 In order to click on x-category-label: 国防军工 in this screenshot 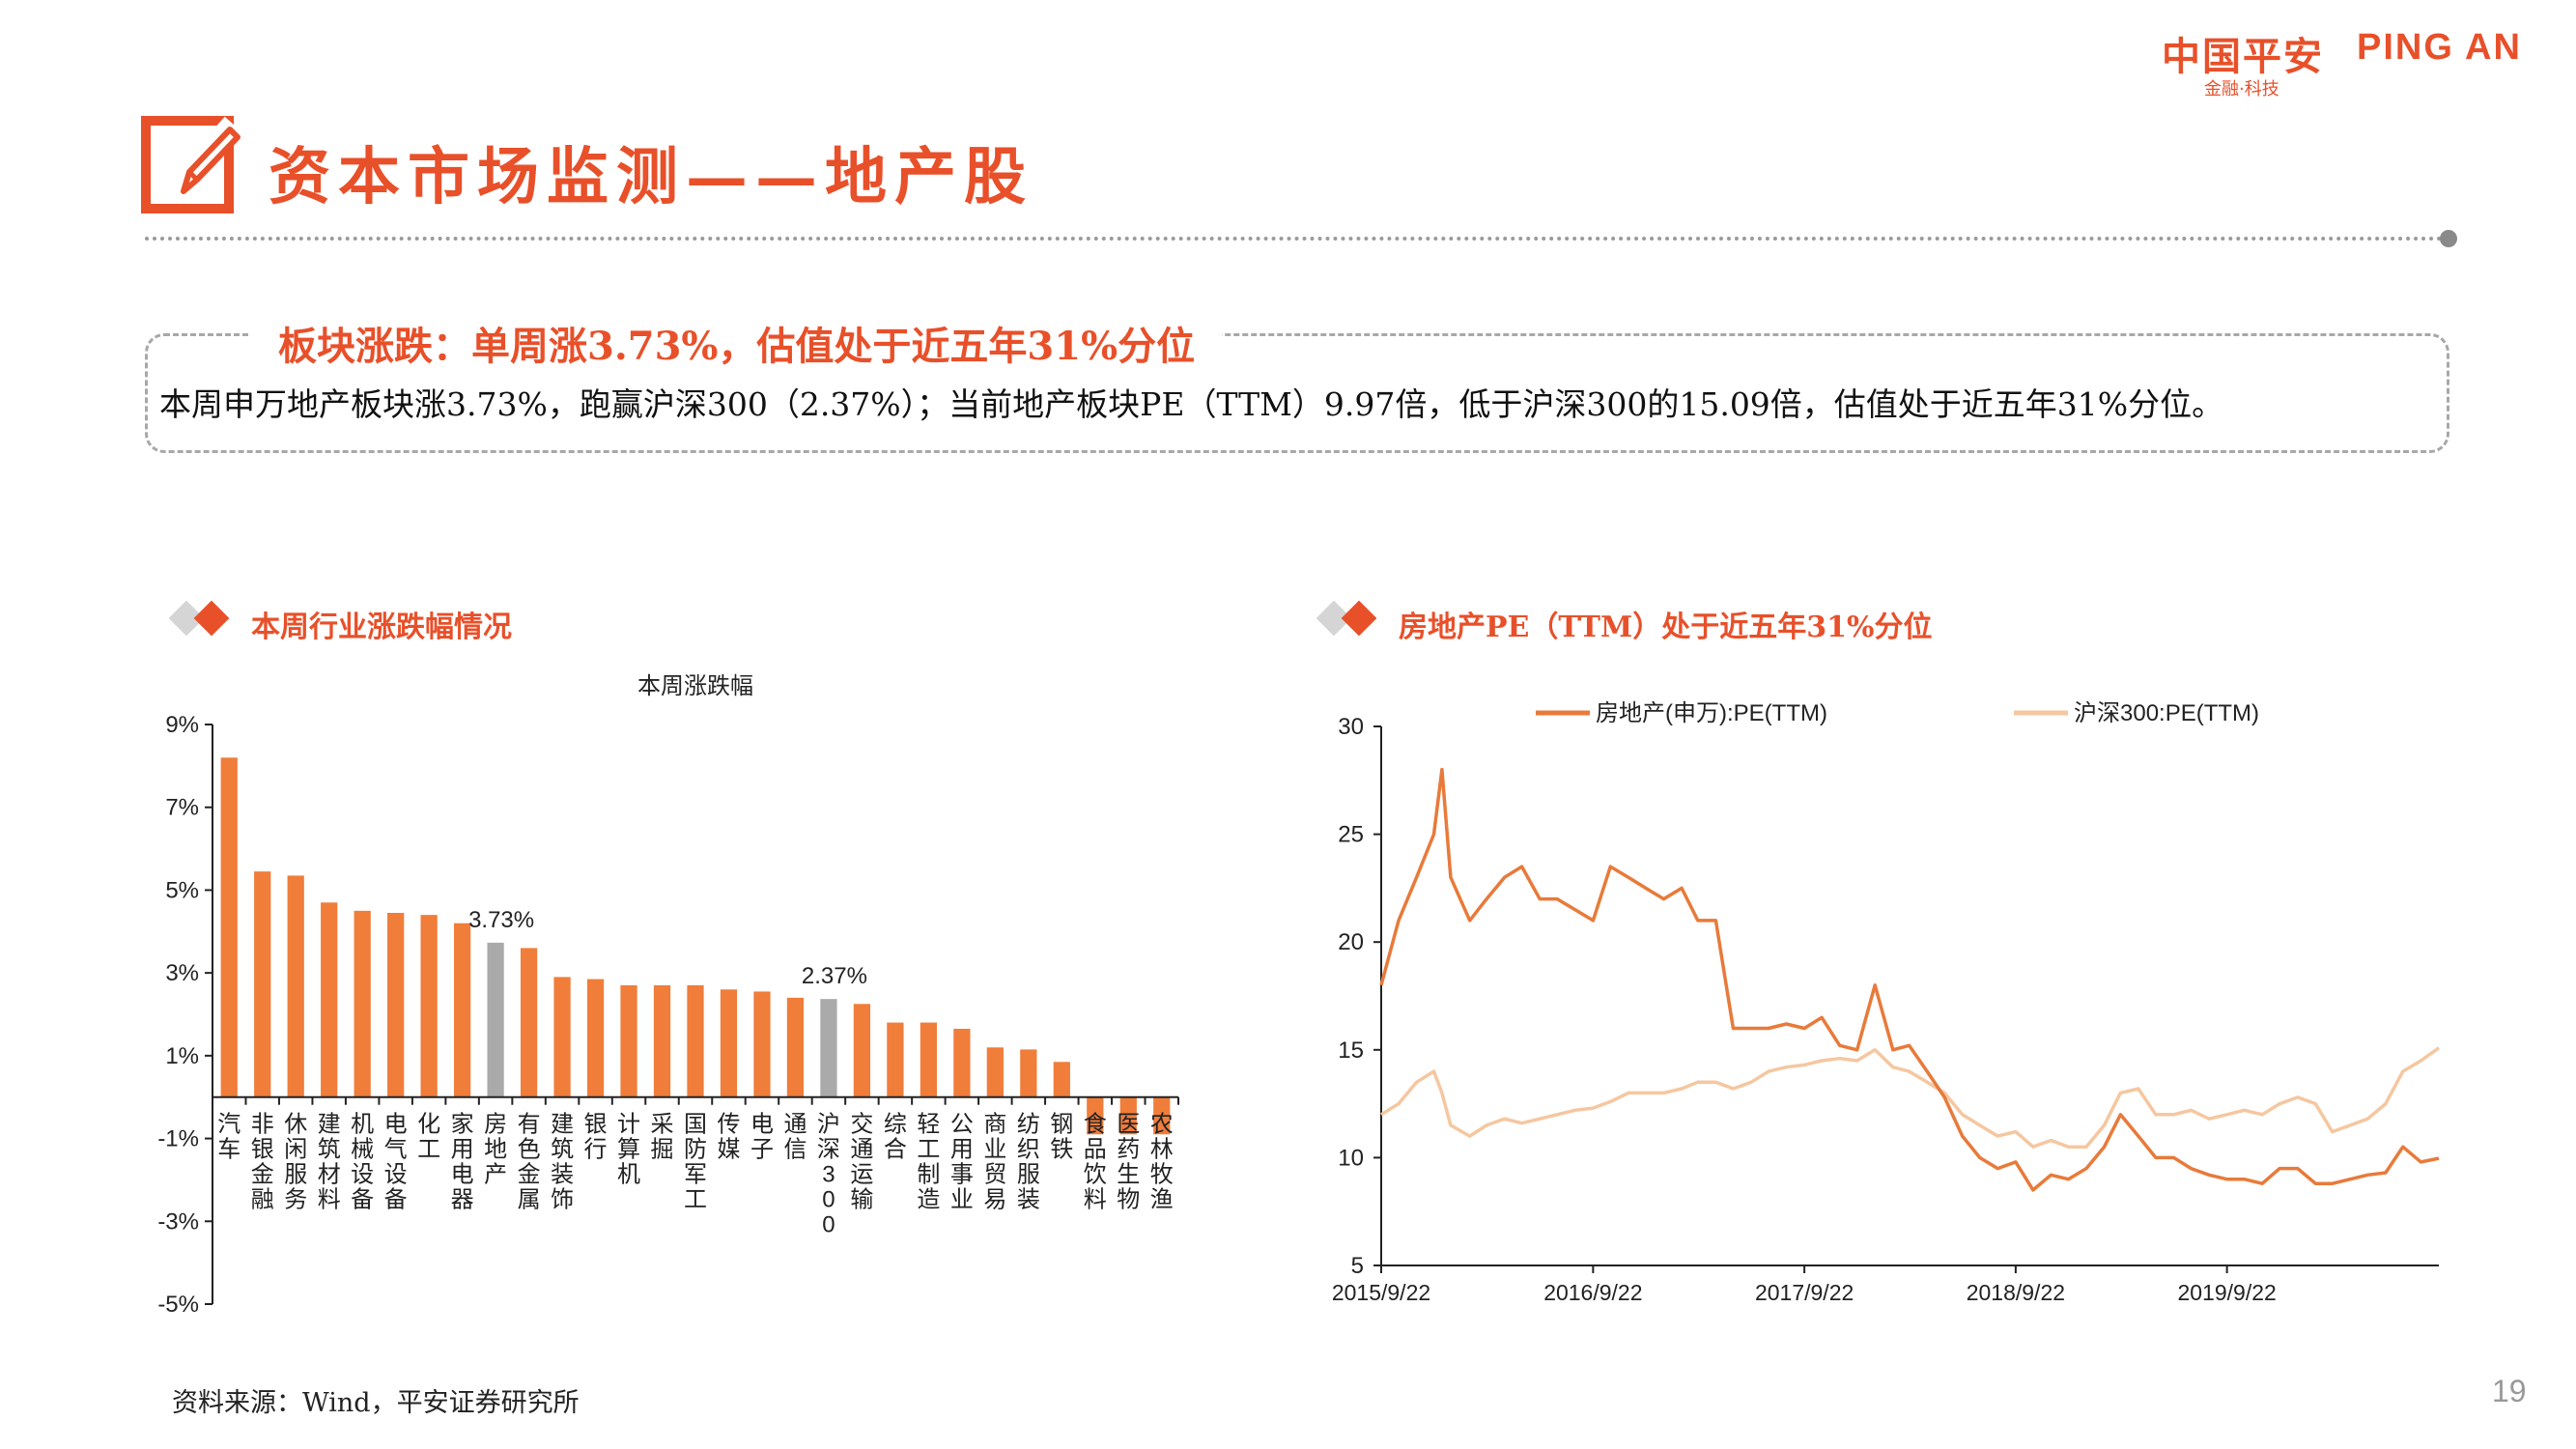, I will do `click(695, 1162)`.